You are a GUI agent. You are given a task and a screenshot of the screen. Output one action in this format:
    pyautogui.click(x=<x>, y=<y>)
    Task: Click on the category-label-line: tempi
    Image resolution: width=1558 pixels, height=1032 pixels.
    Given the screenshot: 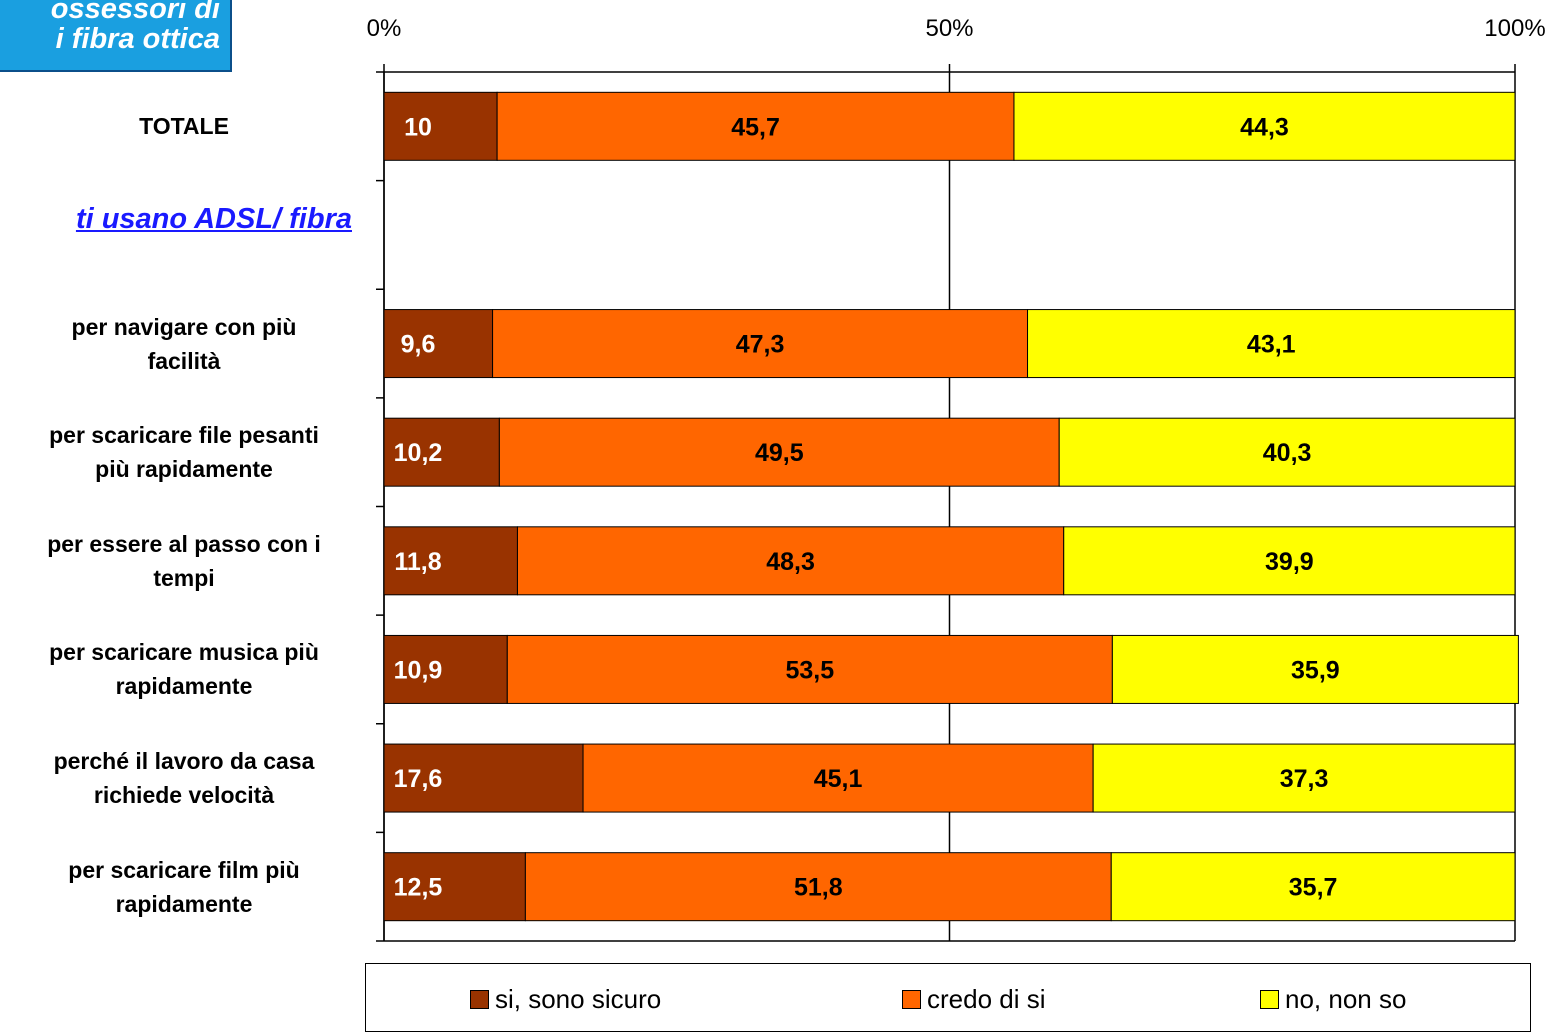 What is the action you would take?
    pyautogui.click(x=184, y=577)
    